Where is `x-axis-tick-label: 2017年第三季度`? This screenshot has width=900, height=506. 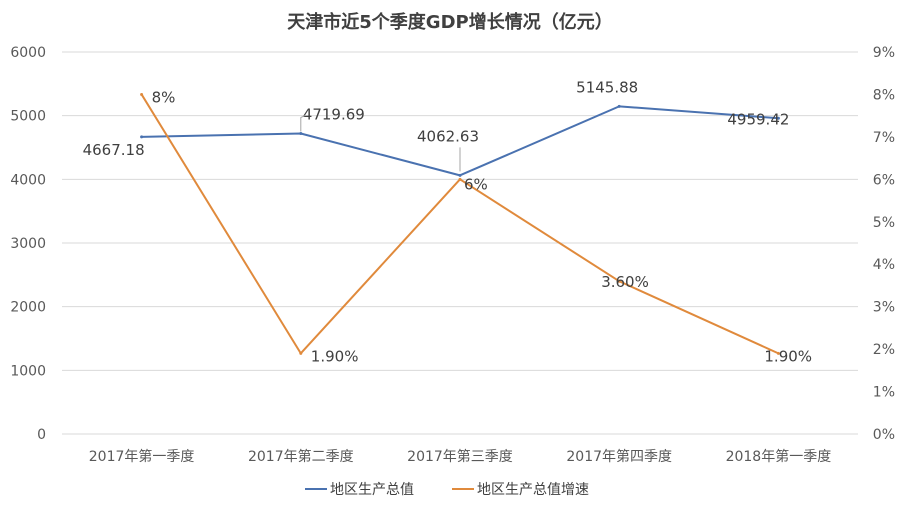
x-axis-tick-label: 2017年第三季度 is located at coordinates (460, 456).